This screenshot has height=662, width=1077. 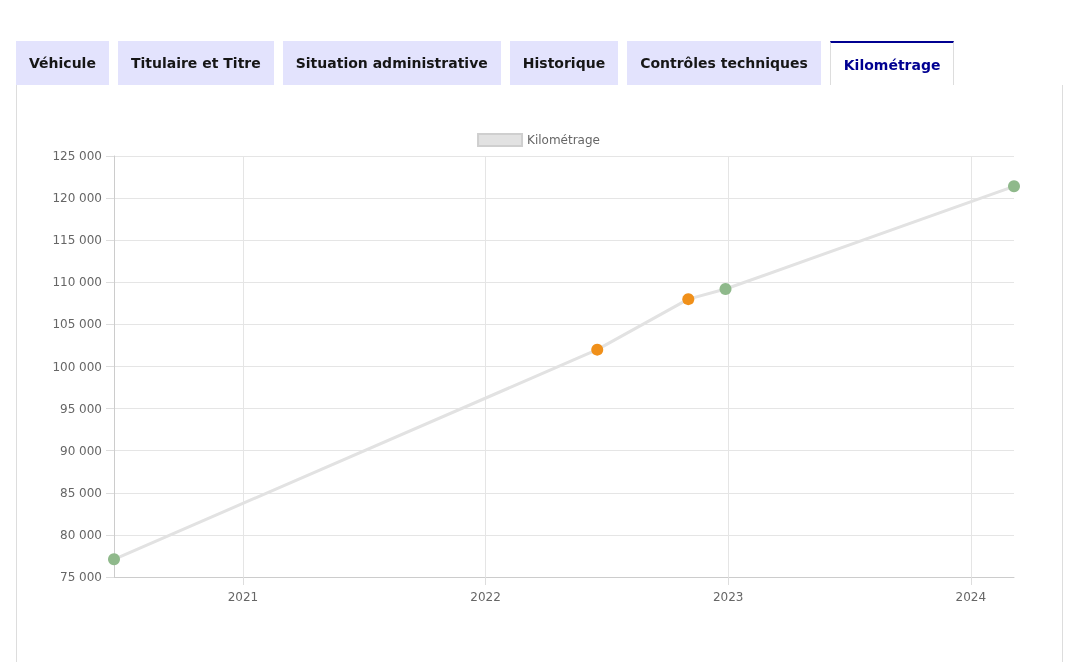 What do you see at coordinates (77, 198) in the screenshot?
I see `y-tick-label: 120 000` at bounding box center [77, 198].